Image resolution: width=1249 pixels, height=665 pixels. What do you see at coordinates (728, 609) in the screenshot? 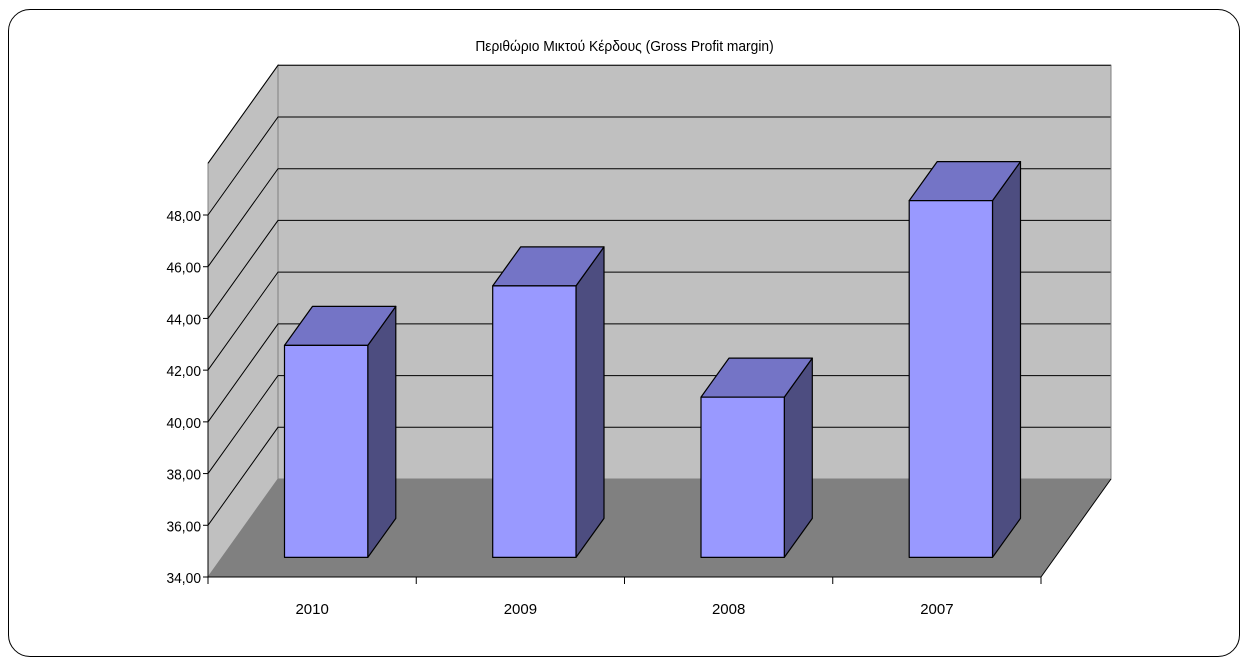
I see `x-tick-label: 2008` at bounding box center [728, 609].